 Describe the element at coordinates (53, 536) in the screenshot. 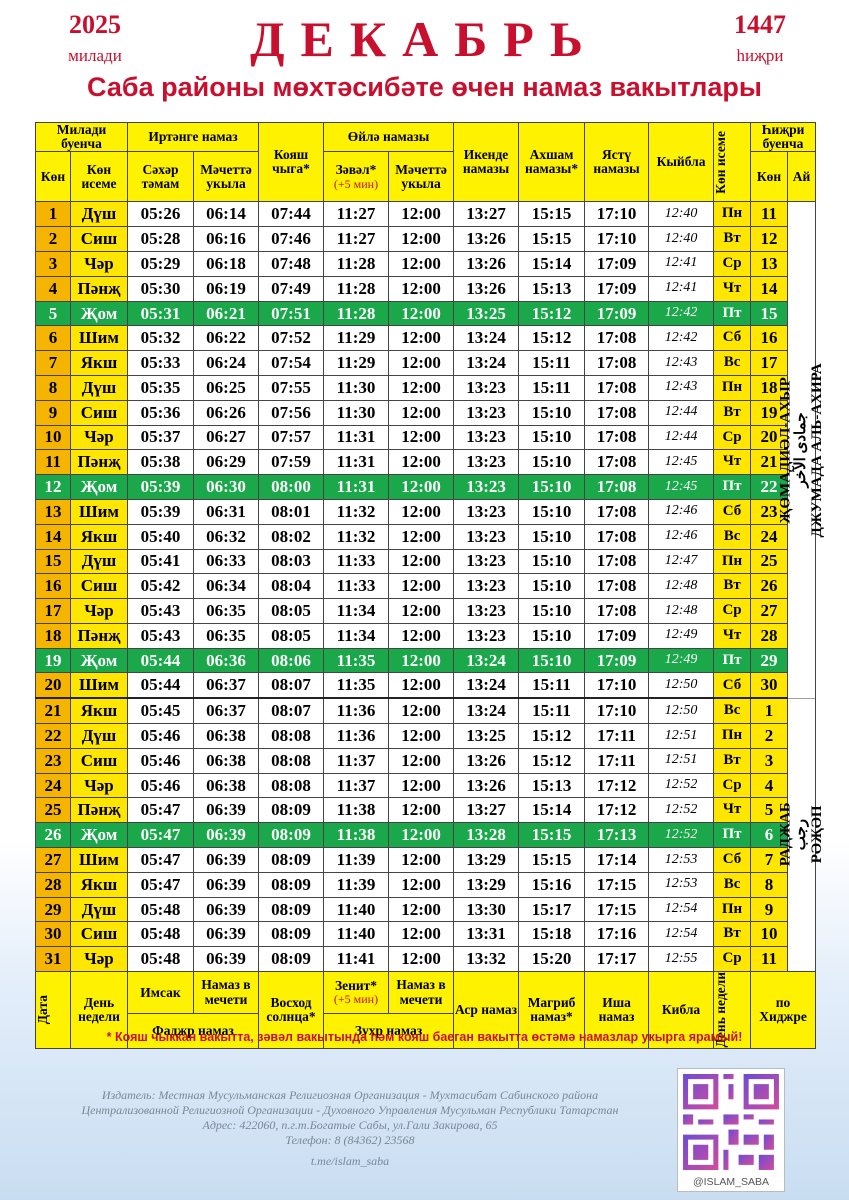

I see `day: 14` at that location.